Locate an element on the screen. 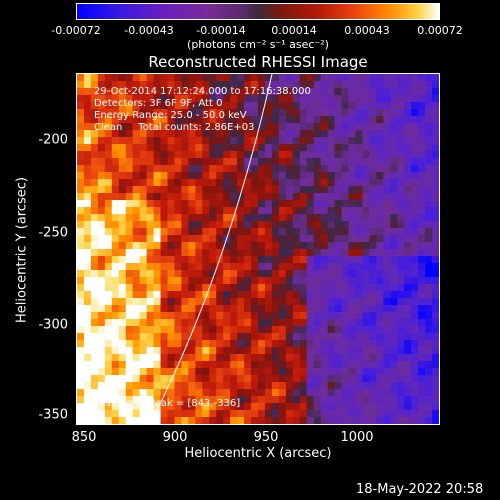 The width and height of the screenshot is (500, 500). colorbar is located at coordinates (258, 11).